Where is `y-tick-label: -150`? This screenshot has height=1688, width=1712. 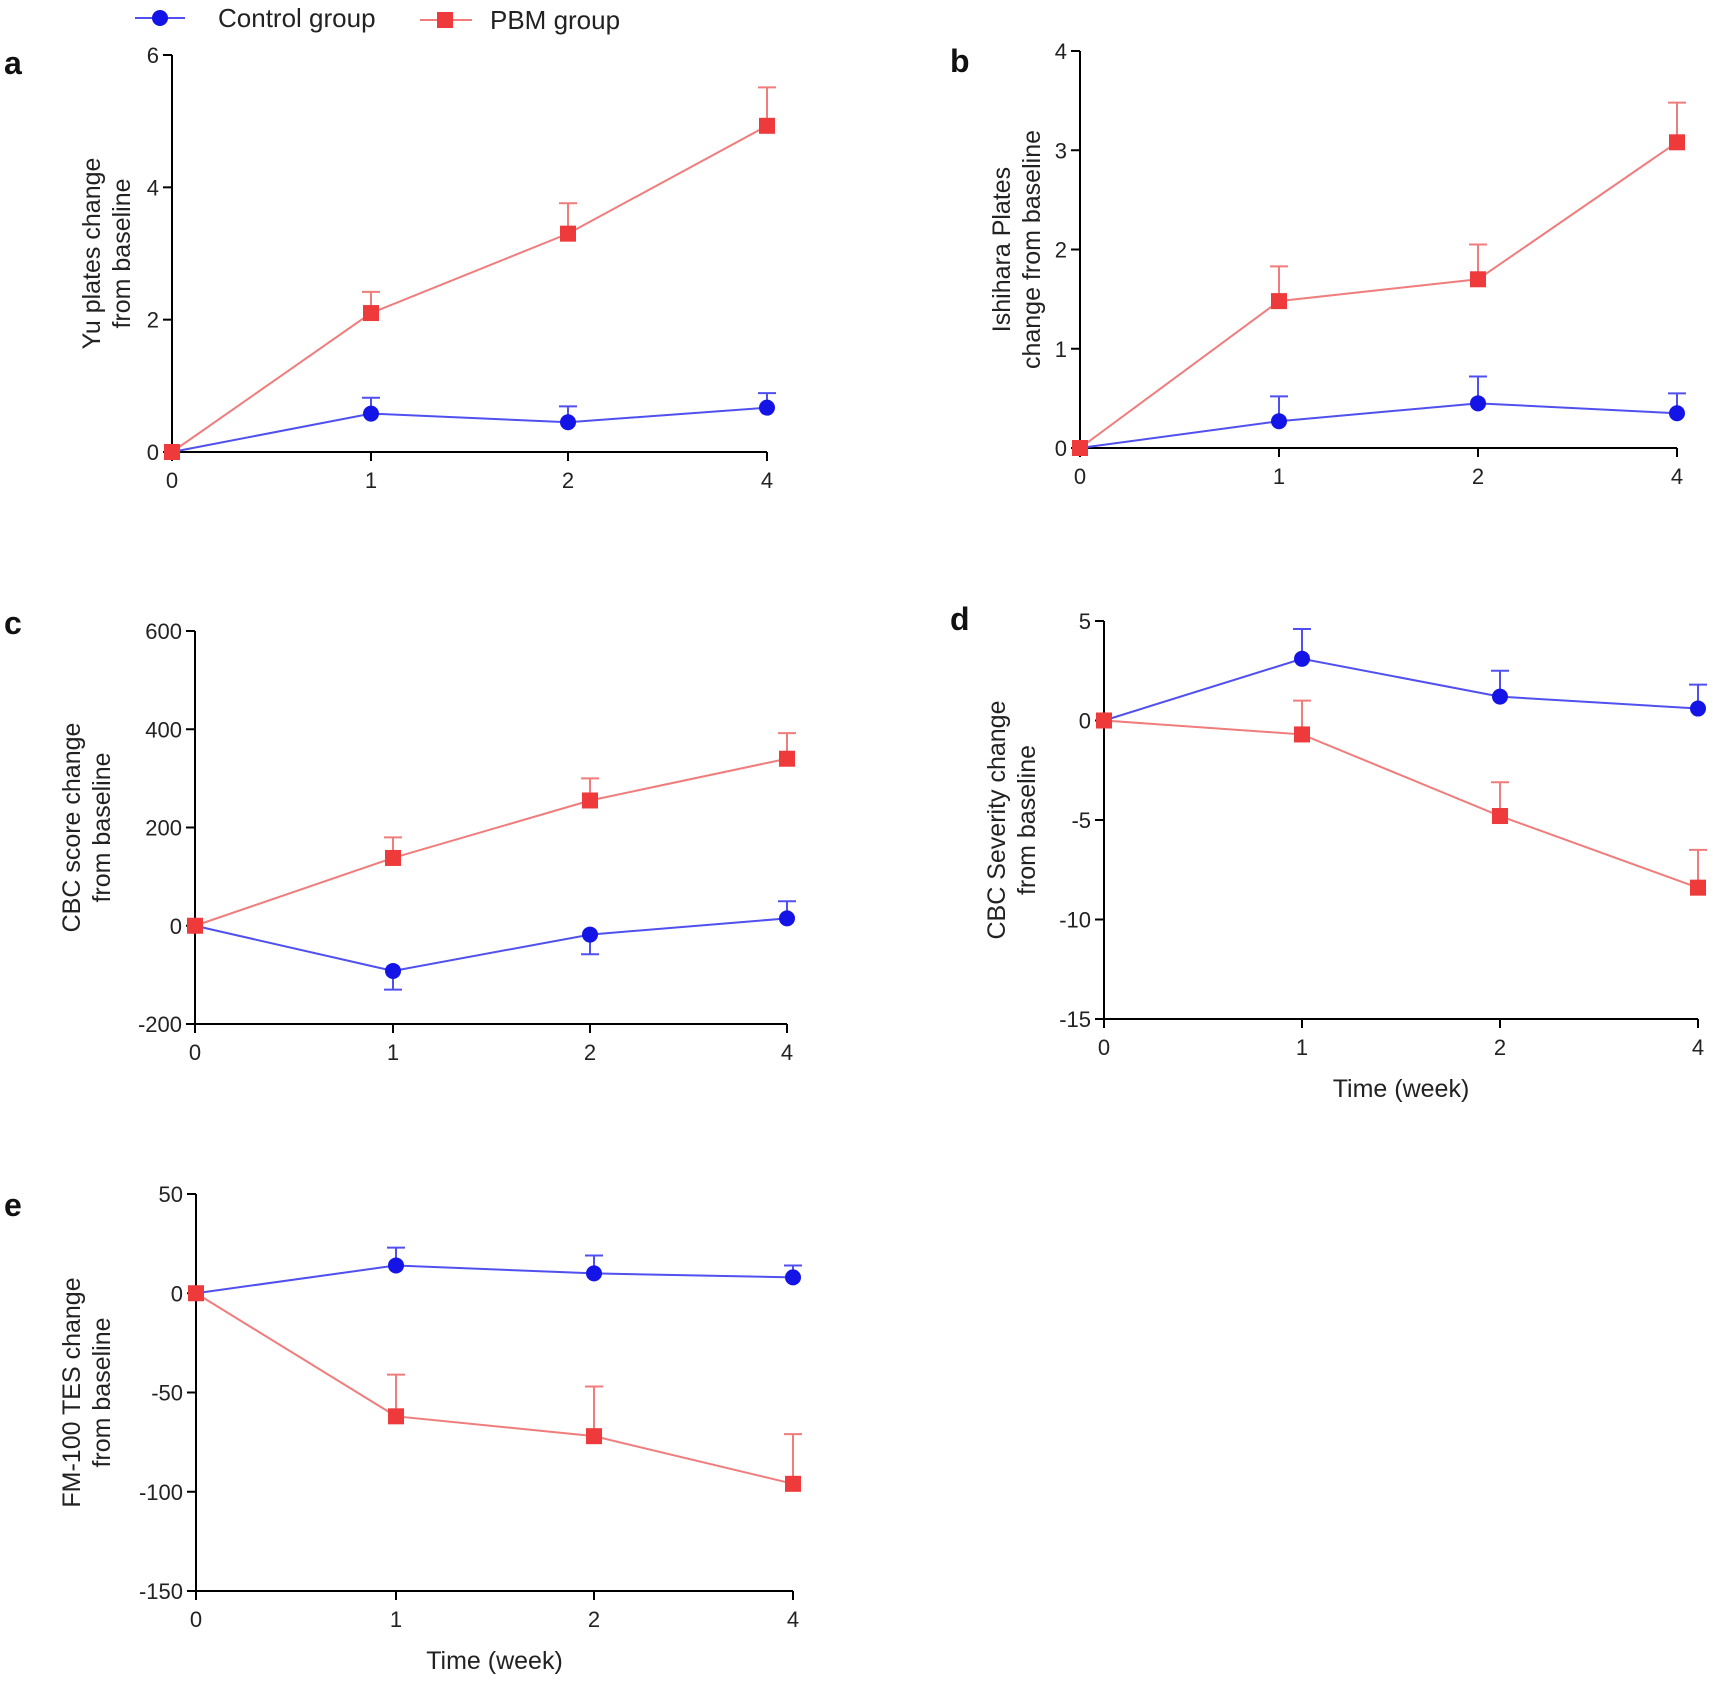
y-tick-label: -150 is located at coordinates (161, 1591).